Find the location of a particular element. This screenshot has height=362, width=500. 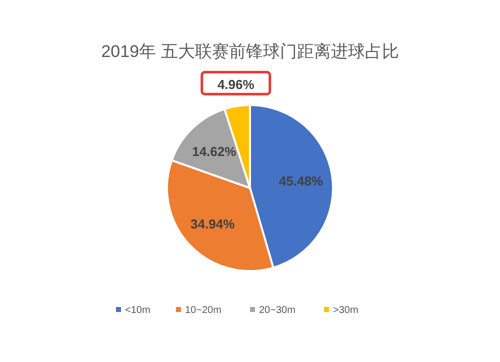

legend-label: <10m is located at coordinates (137, 310).